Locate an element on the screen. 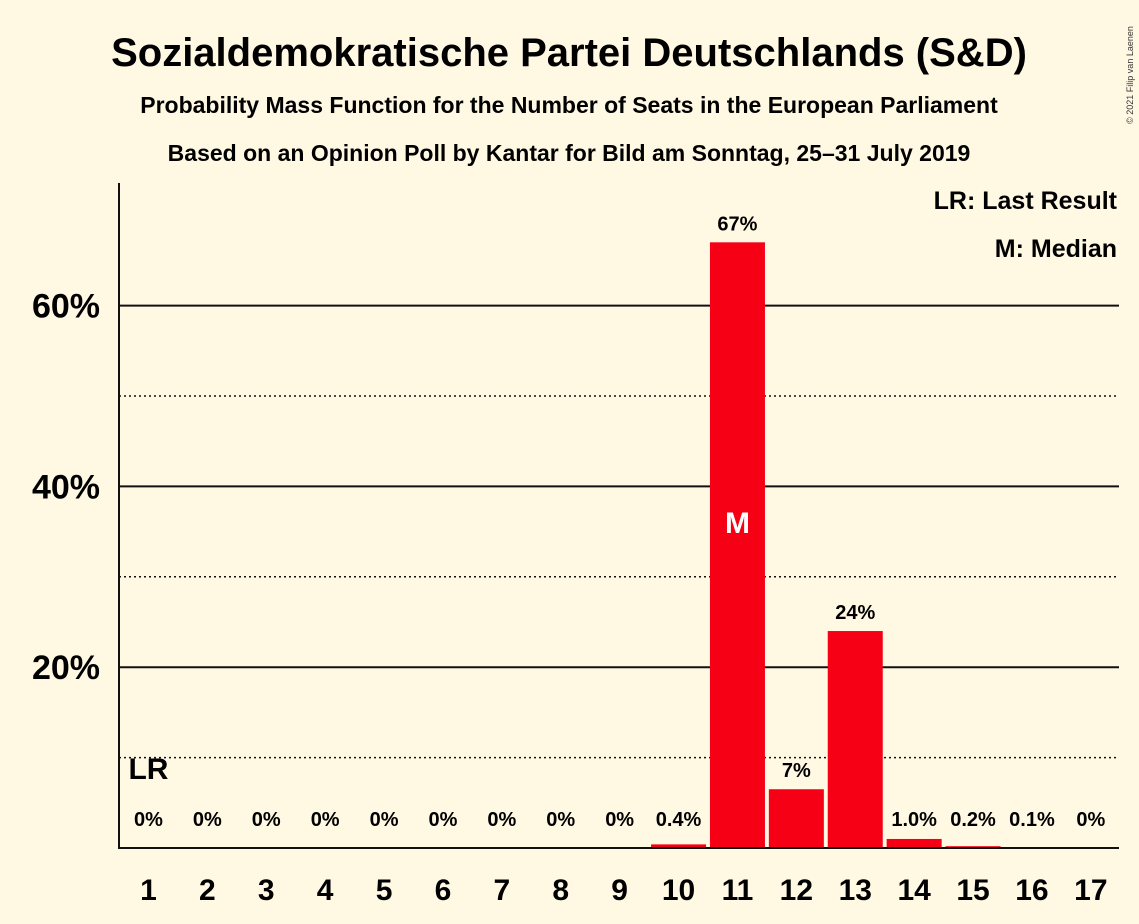 Image resolution: width=1139 pixels, height=924 pixels. x-tick-label: 6 is located at coordinates (443, 890).